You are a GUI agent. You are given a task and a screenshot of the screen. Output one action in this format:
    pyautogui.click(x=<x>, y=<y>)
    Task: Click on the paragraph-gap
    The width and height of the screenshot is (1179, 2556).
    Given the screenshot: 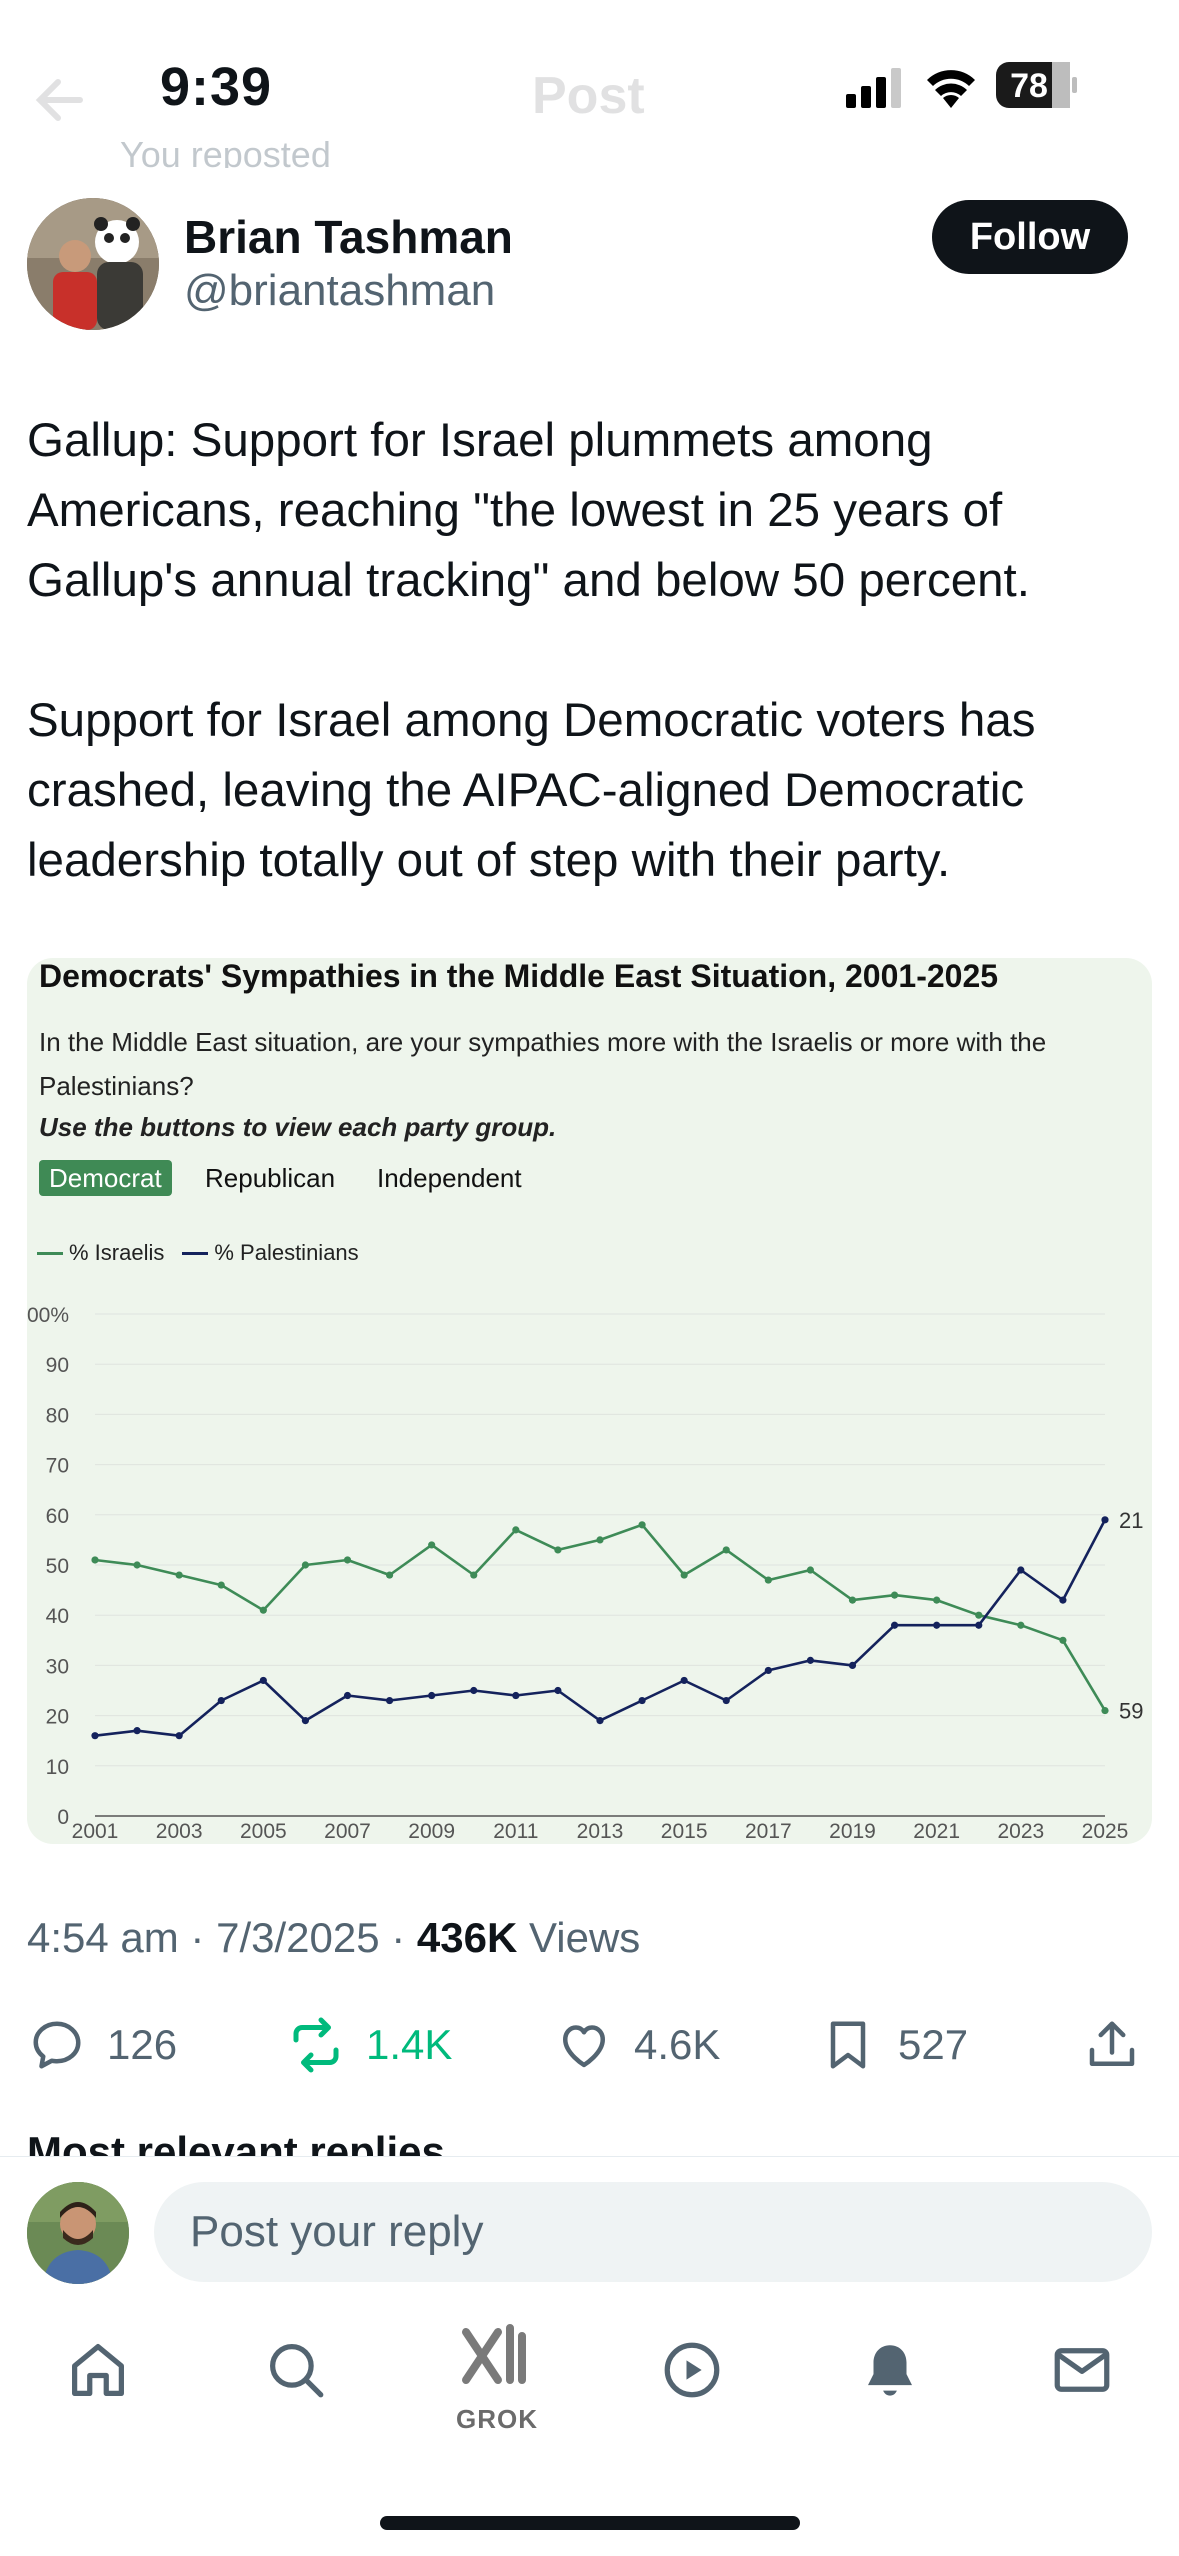 What is the action you would take?
    pyautogui.click(x=592, y=651)
    